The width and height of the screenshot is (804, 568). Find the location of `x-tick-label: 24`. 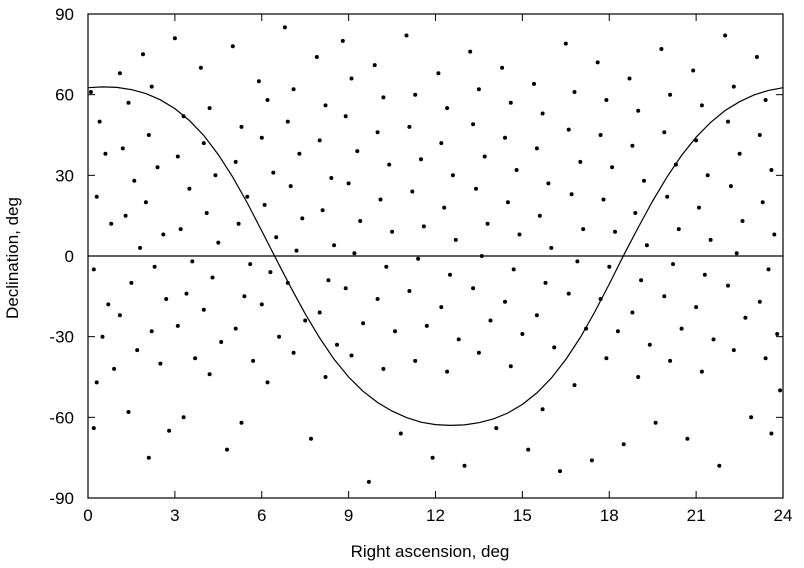

x-tick-label: 24 is located at coordinates (783, 515).